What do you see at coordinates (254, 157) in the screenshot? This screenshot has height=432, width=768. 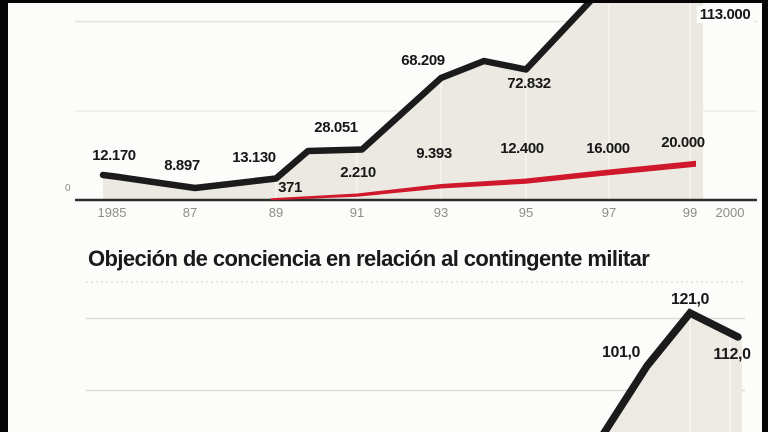 I see `value-label-black-1989: 13.130` at bounding box center [254, 157].